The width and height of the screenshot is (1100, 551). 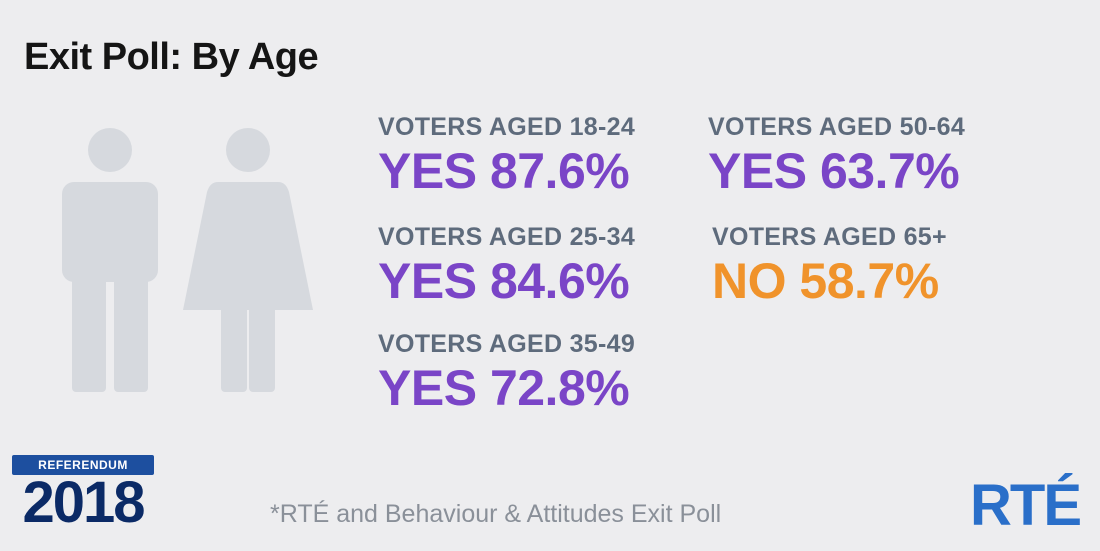 I want to click on referendum-year: 2018, so click(x=83, y=502).